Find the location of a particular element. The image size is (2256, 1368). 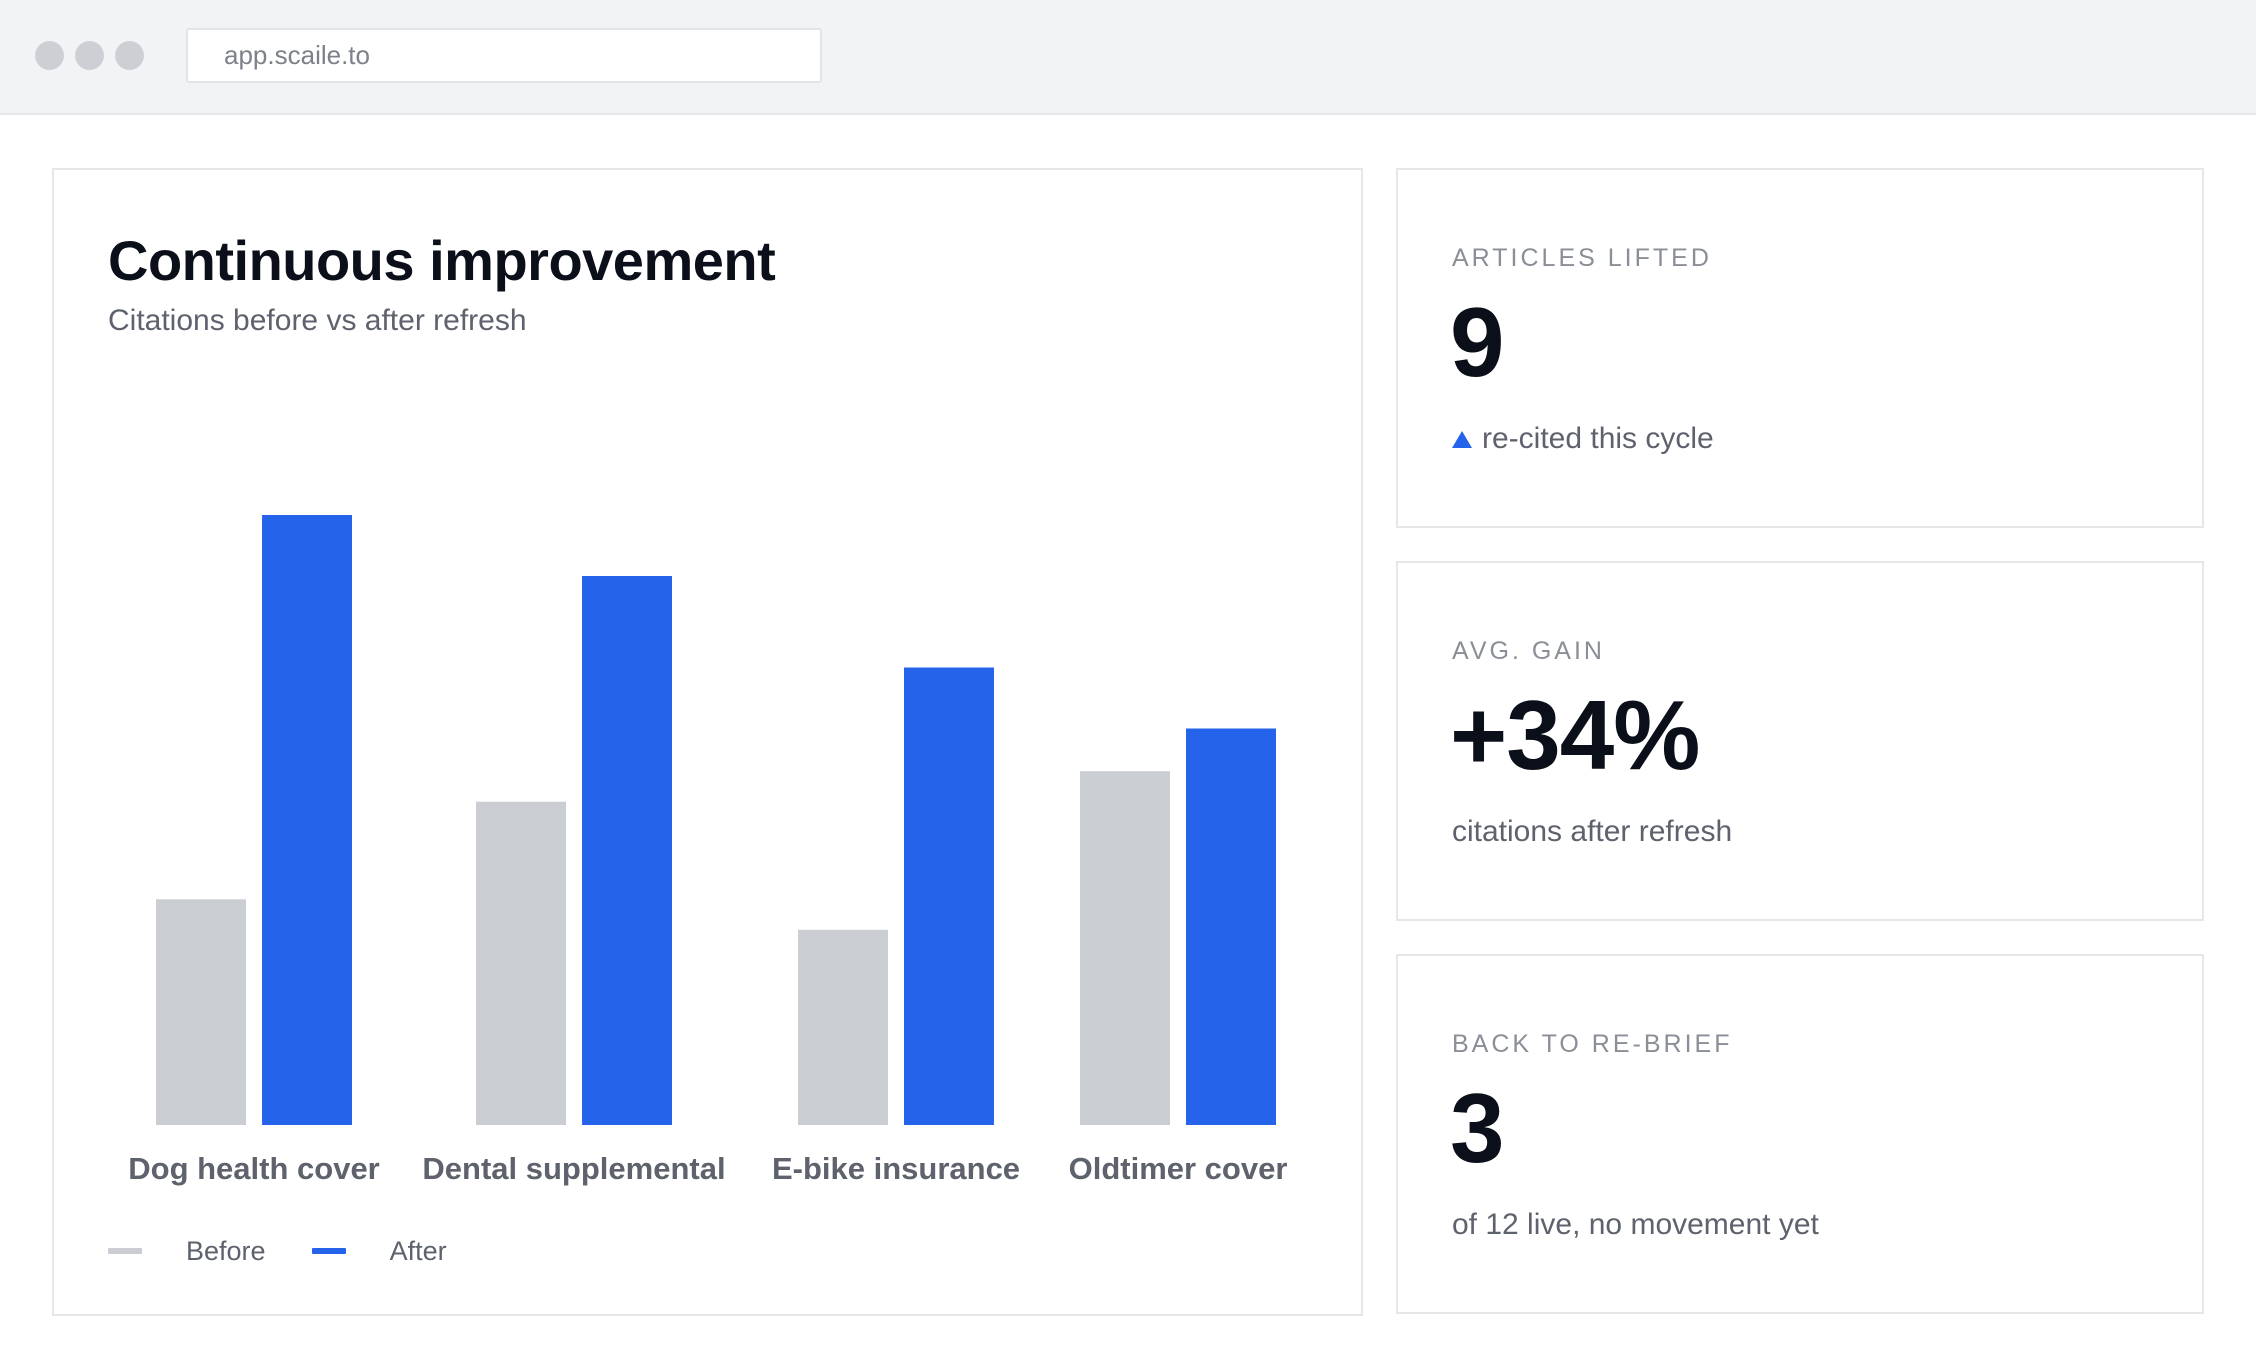

window-close-dot is located at coordinates (49, 55).